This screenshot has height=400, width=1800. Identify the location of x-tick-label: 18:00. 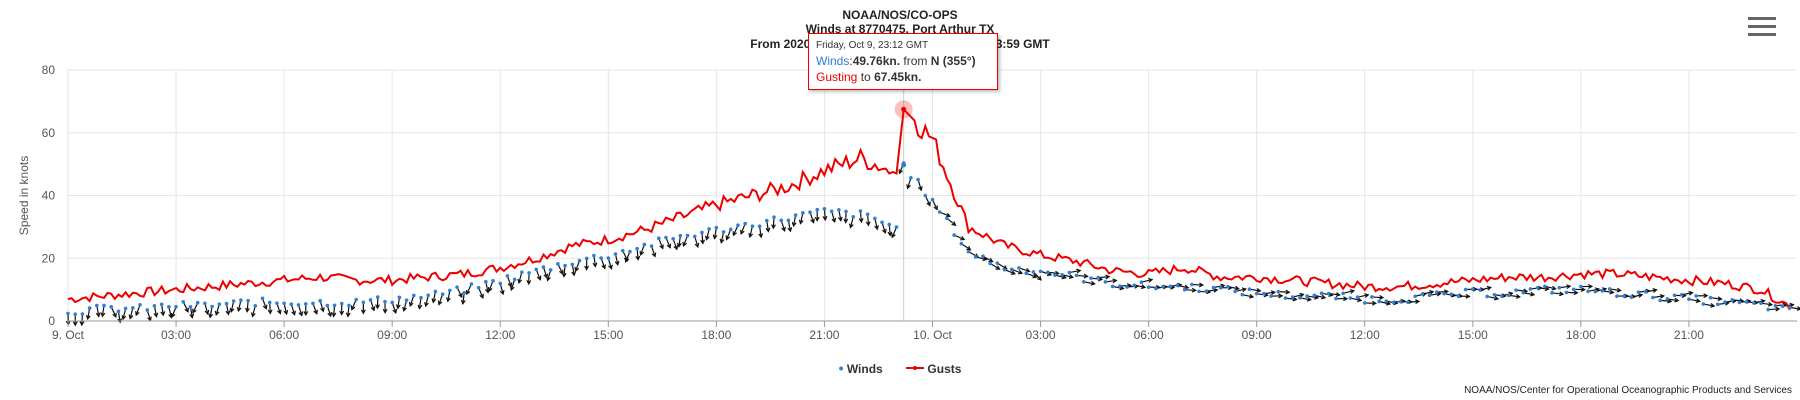
(716, 335).